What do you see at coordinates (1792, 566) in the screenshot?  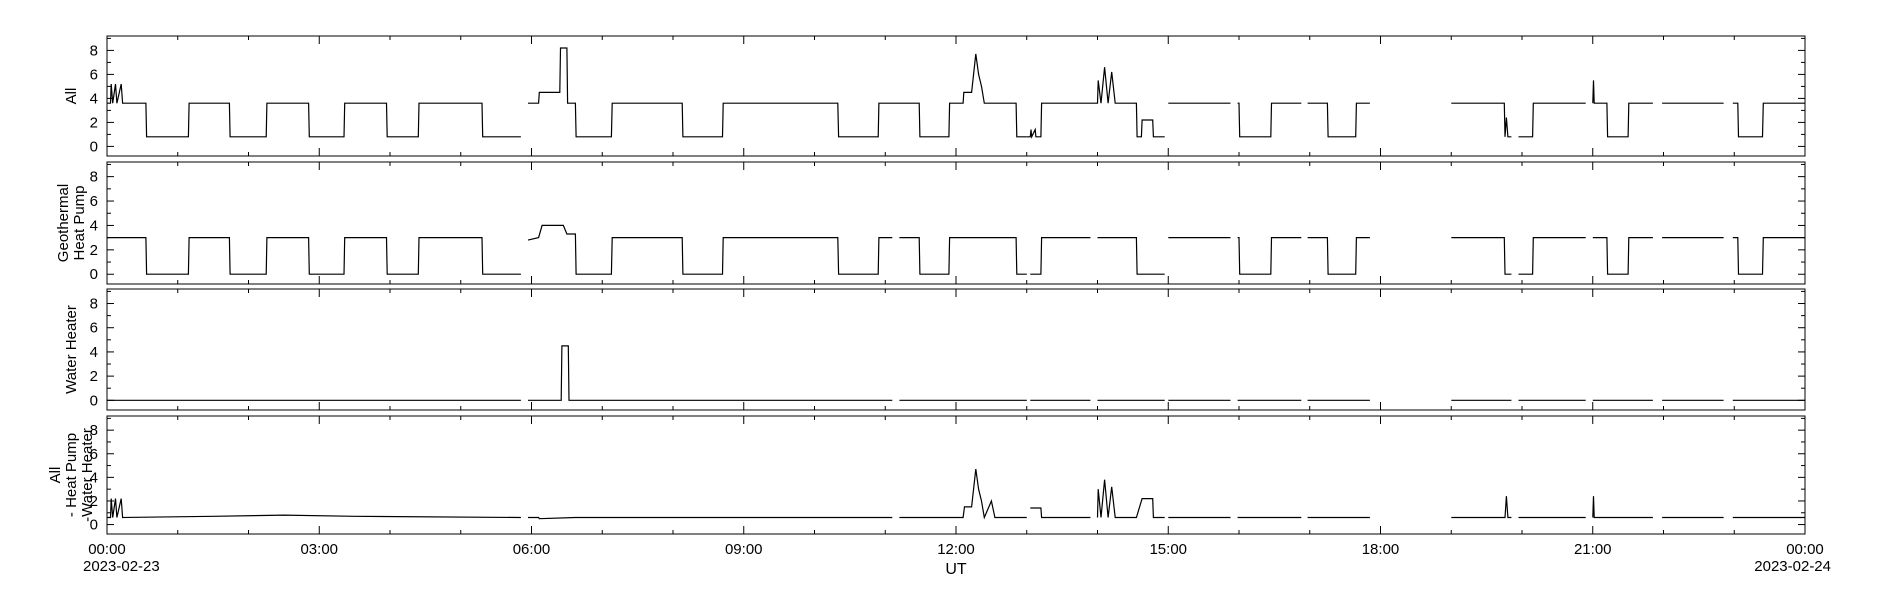 I see `x-axis-end-date: 2023-02-24` at bounding box center [1792, 566].